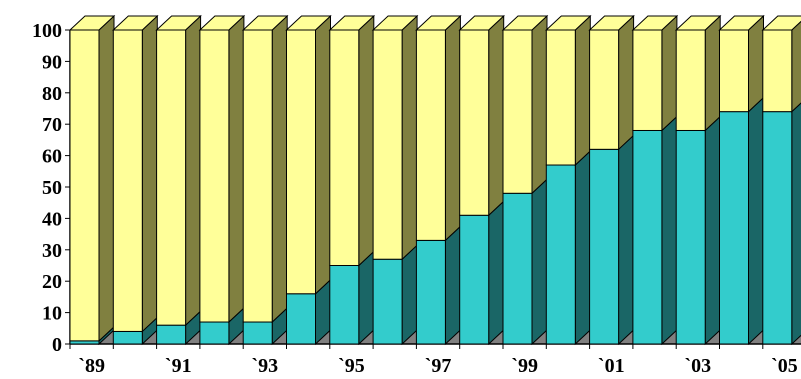 The image size is (801, 379). What do you see at coordinates (91, 366) in the screenshot?
I see `x-category-label: `89` at bounding box center [91, 366].